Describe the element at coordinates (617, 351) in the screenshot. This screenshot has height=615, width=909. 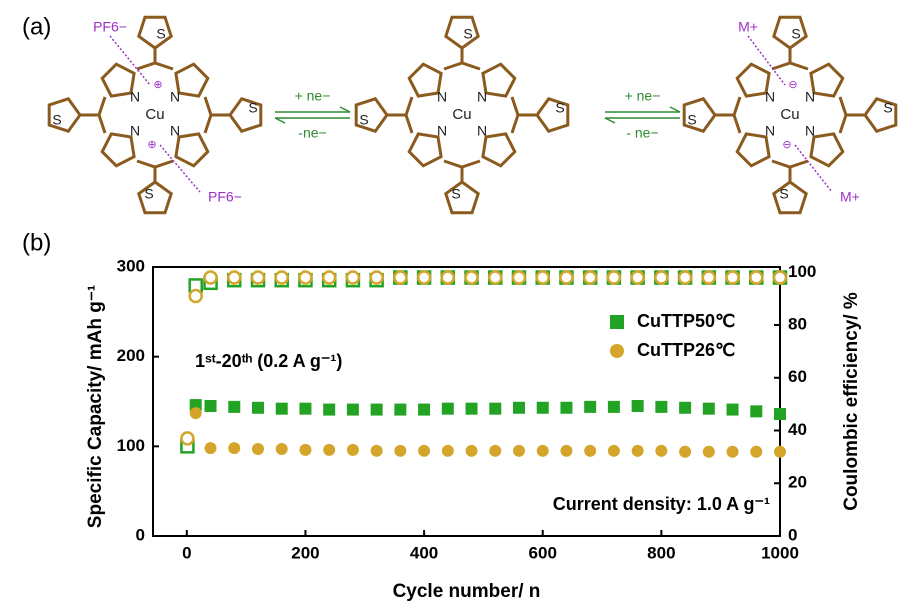
I see `legend-marker` at that location.